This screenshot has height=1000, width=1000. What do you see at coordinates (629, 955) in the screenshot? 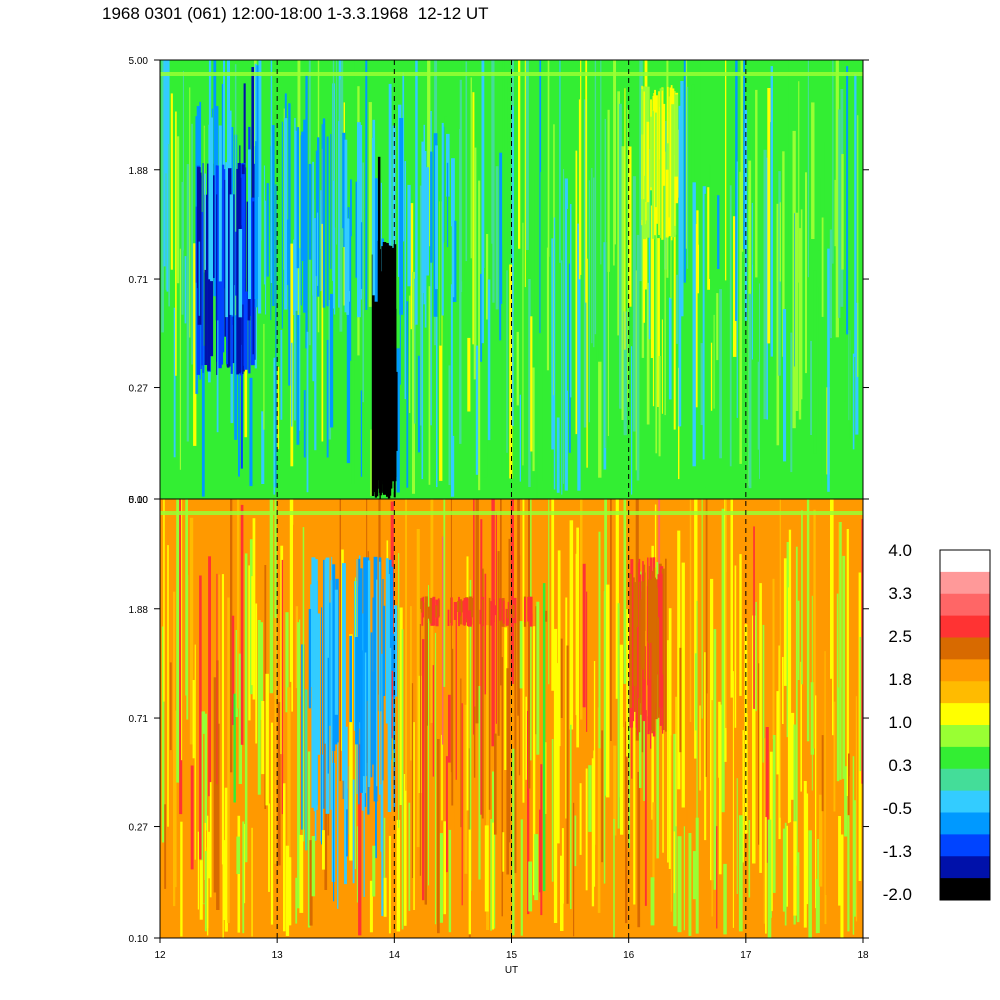
I see `x-tick-label: 16` at bounding box center [629, 955].